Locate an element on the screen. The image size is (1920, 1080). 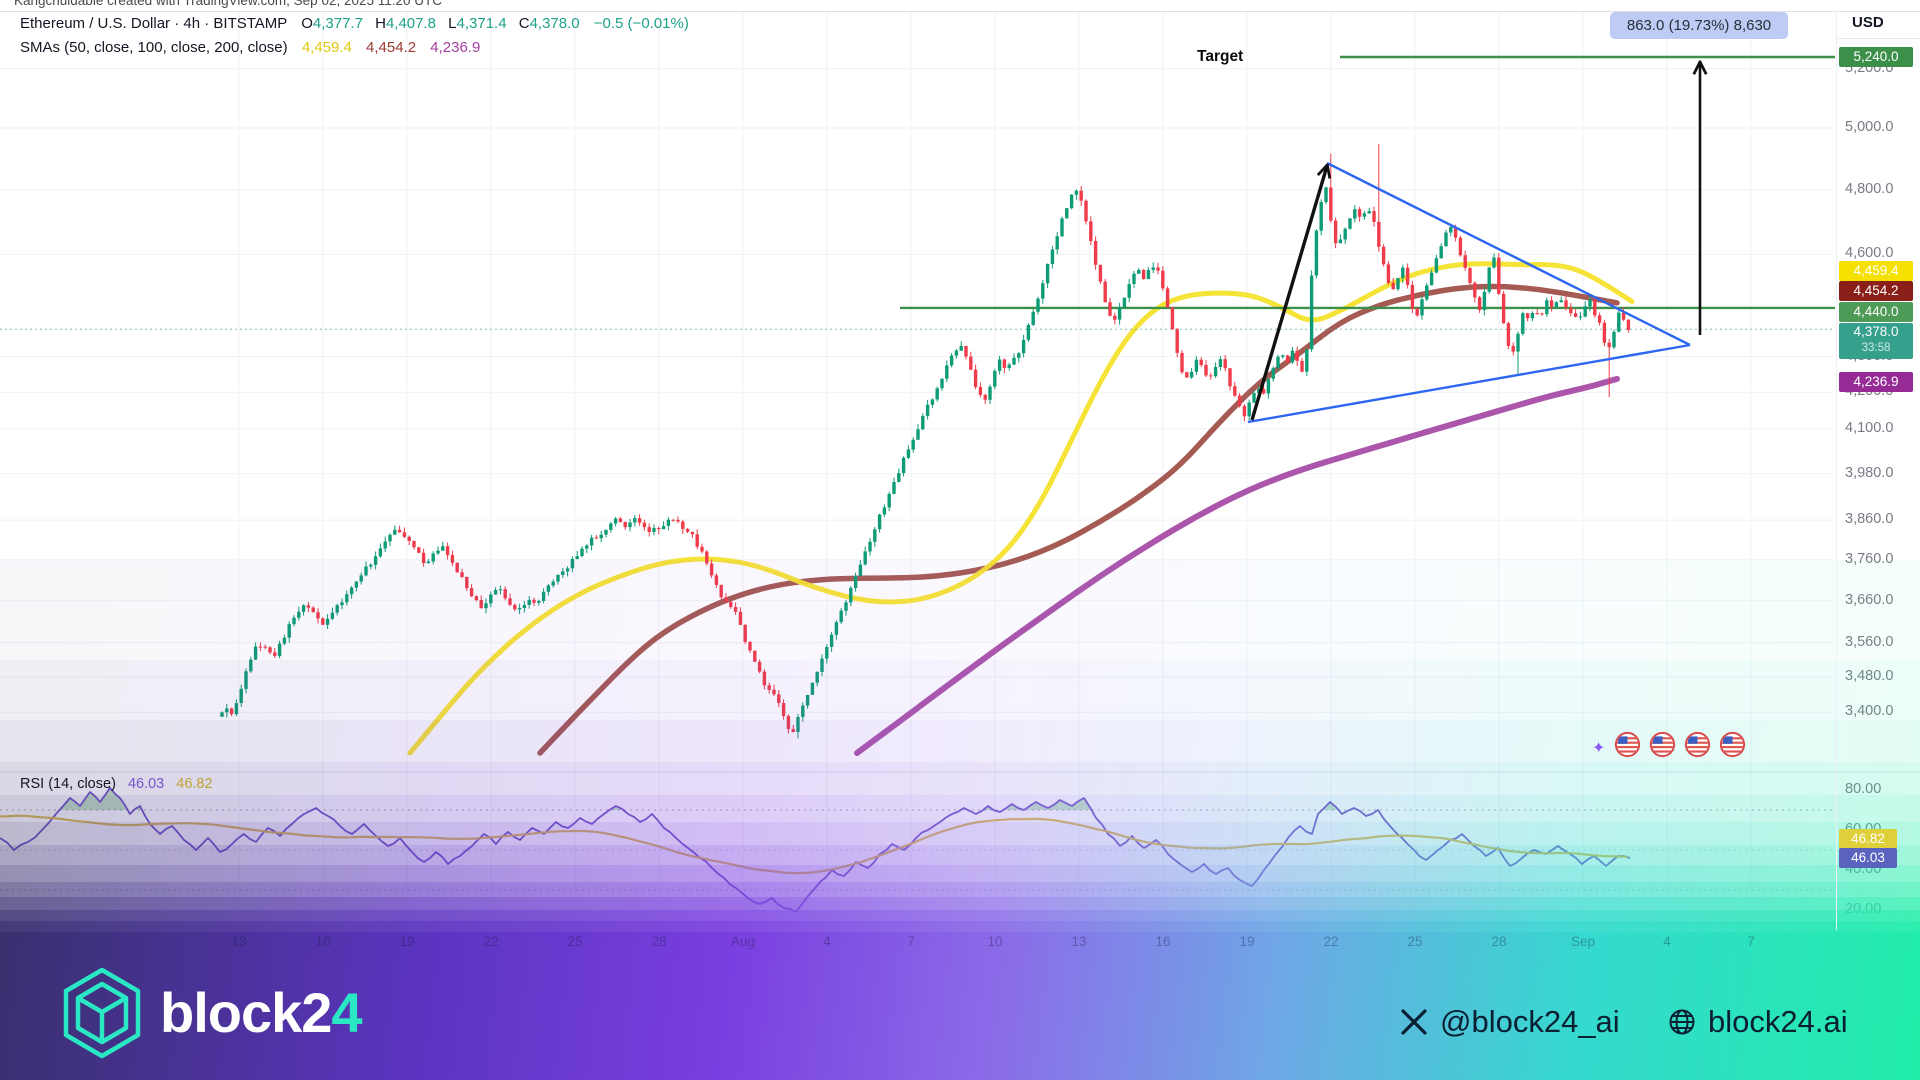
globe-icon is located at coordinates (1682, 1022).